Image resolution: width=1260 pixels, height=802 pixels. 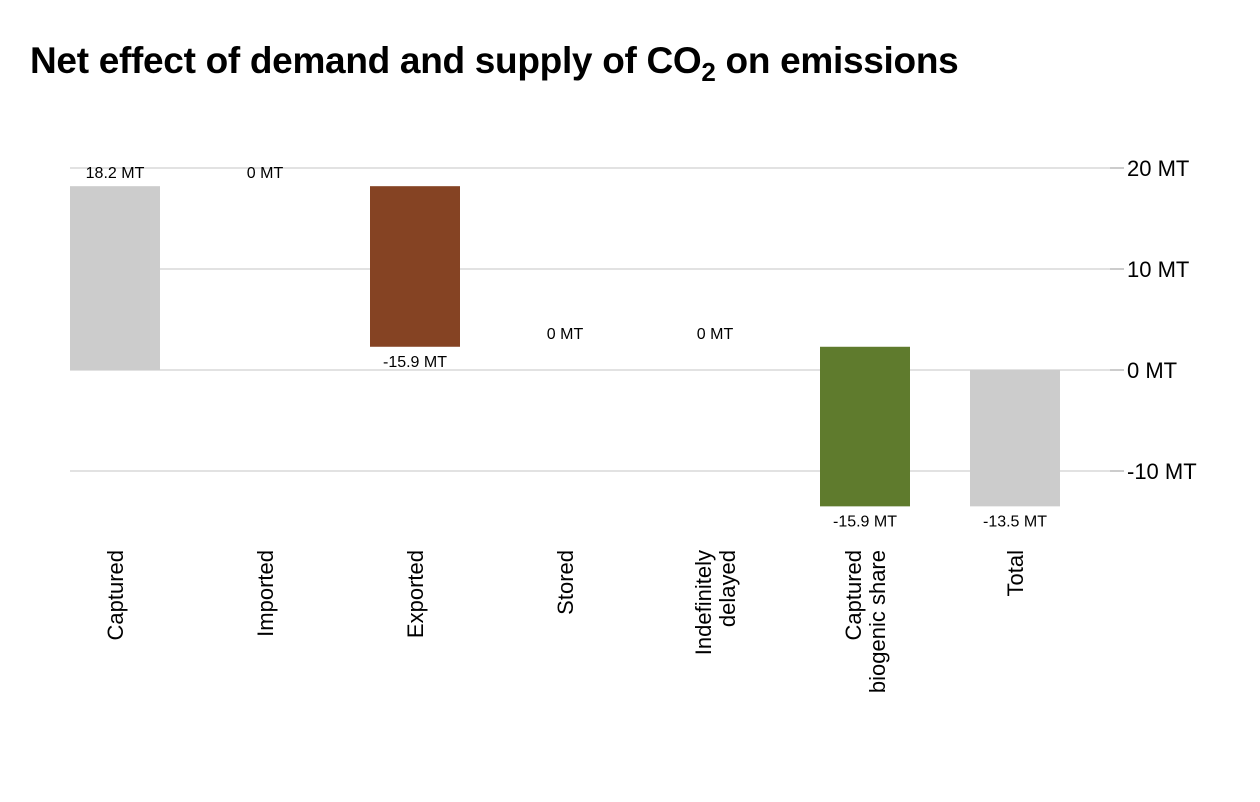 What do you see at coordinates (366, 60) in the screenshot?
I see `chart-title-main: Net effect of demand and supply of CO` at bounding box center [366, 60].